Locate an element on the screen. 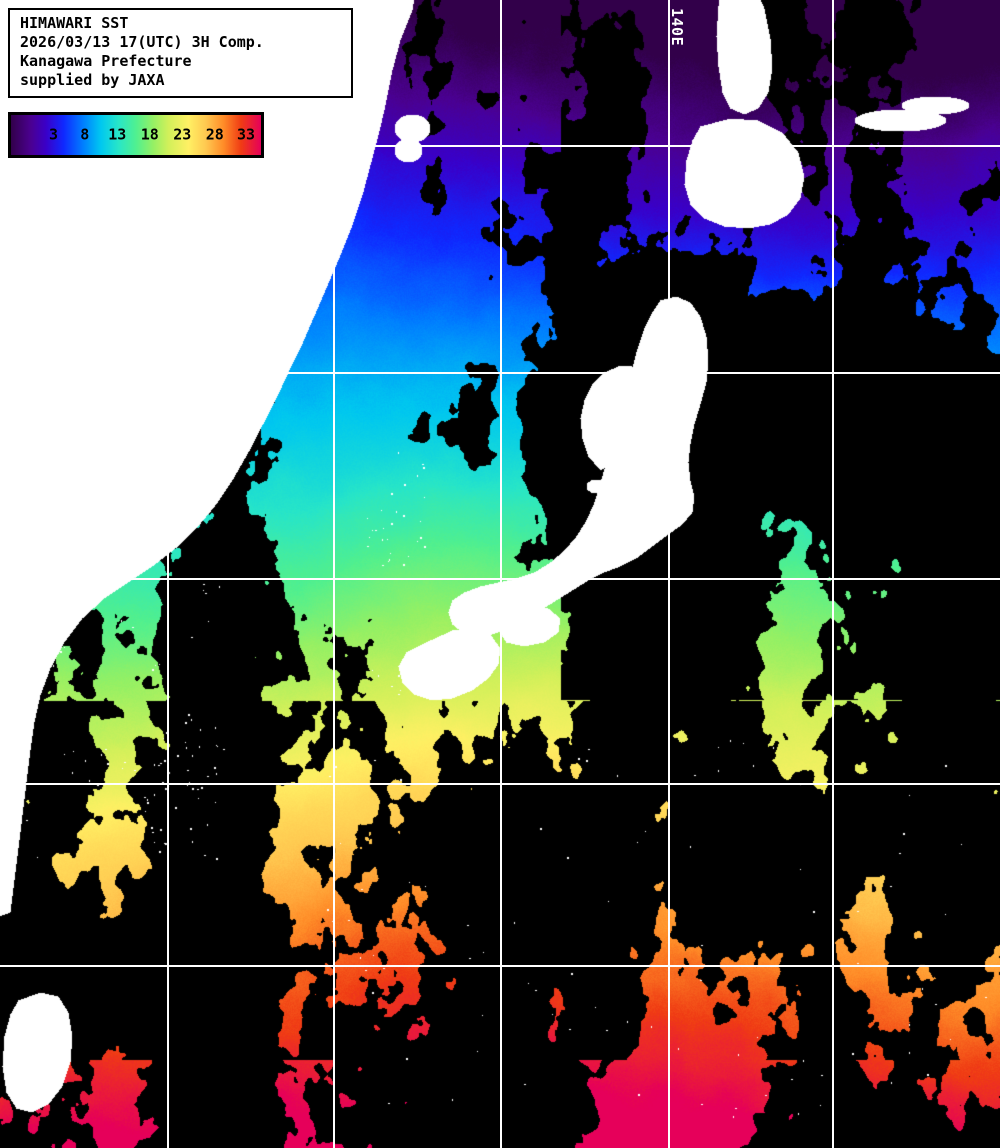 Image resolution: width=1000 pixels, height=1148 pixels. colorbar-tick-8: 8 is located at coordinates (85, 134).